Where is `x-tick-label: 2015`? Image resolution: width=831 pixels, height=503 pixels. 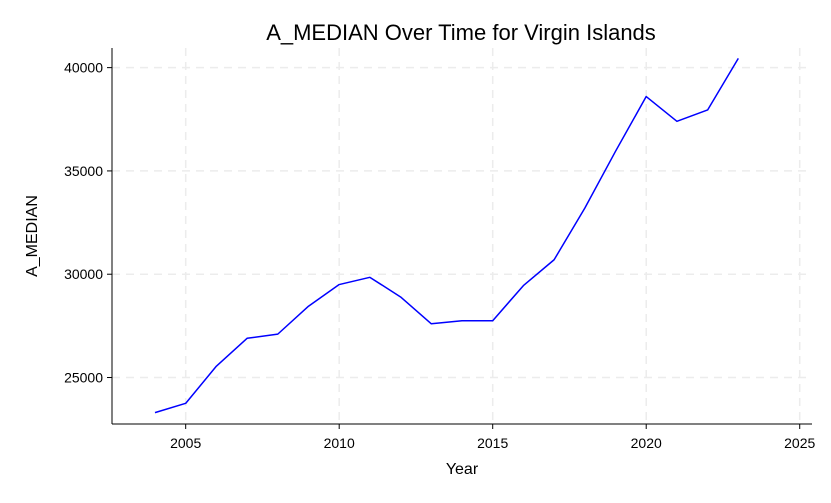
x-tick-label: 2015 is located at coordinates (492, 443).